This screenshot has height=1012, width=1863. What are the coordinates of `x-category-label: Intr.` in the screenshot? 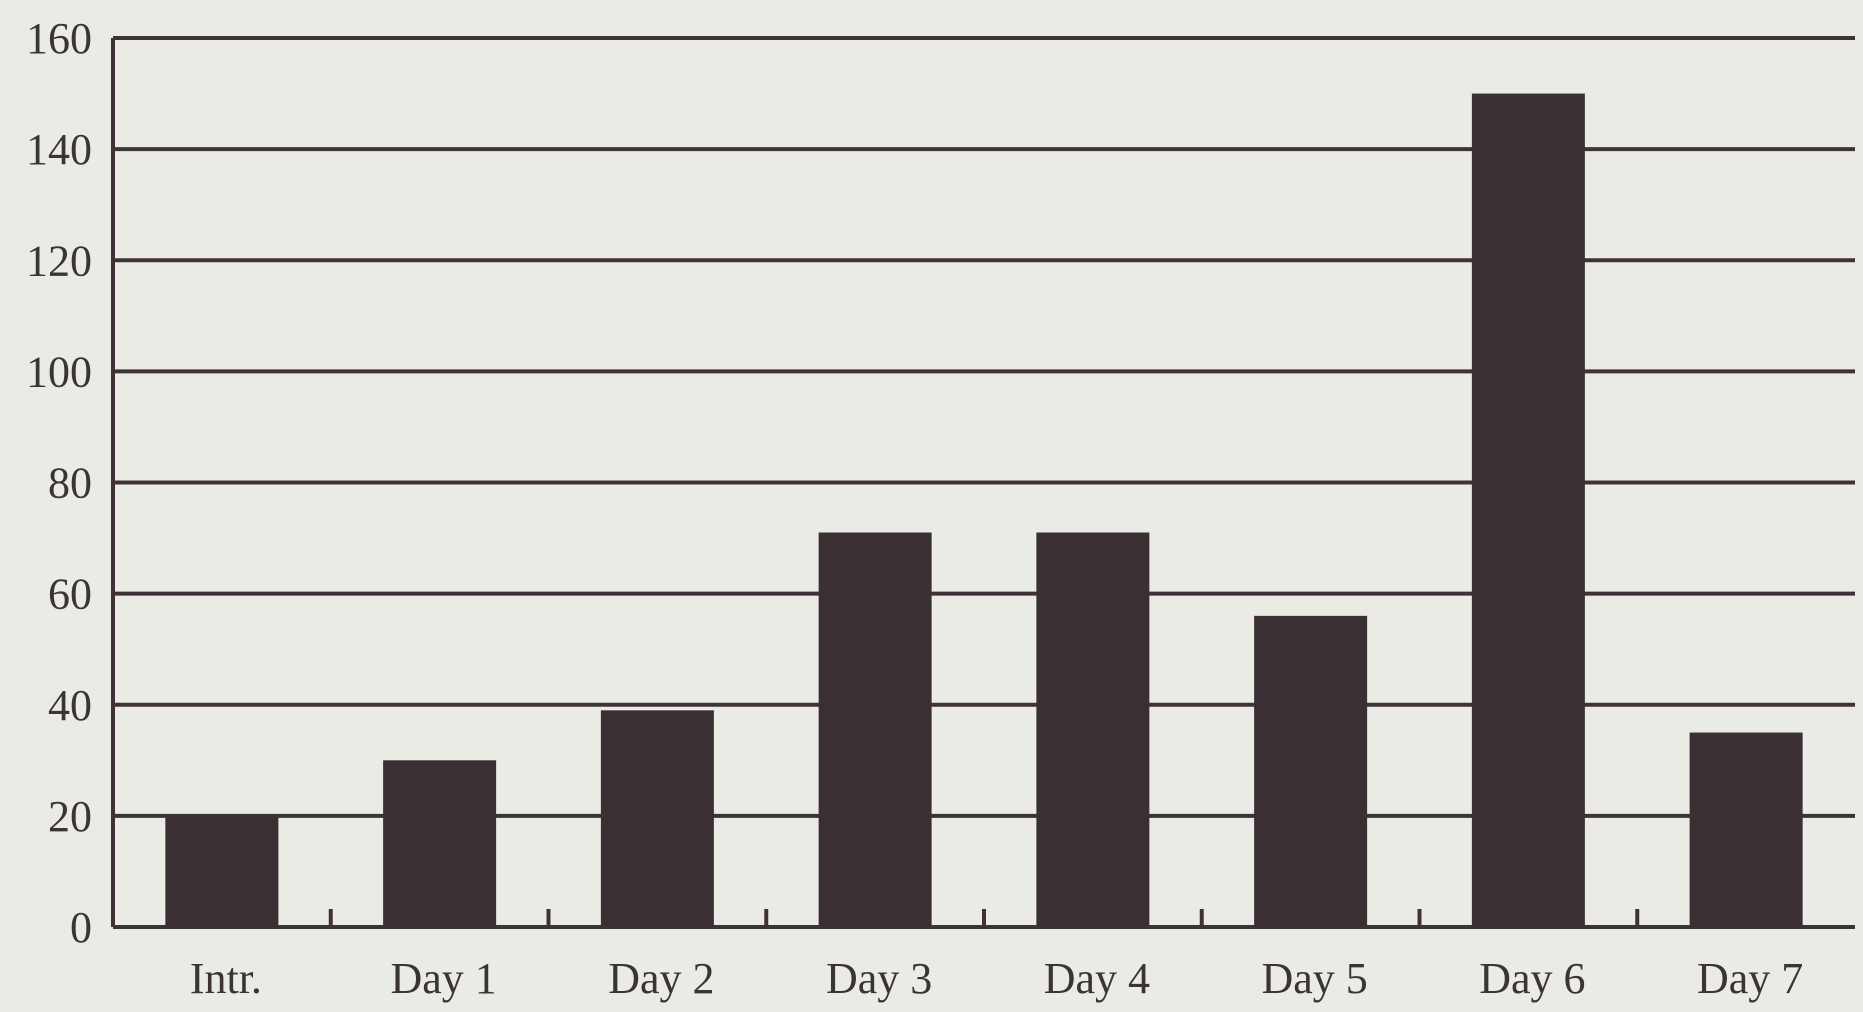 It's located at (226, 978).